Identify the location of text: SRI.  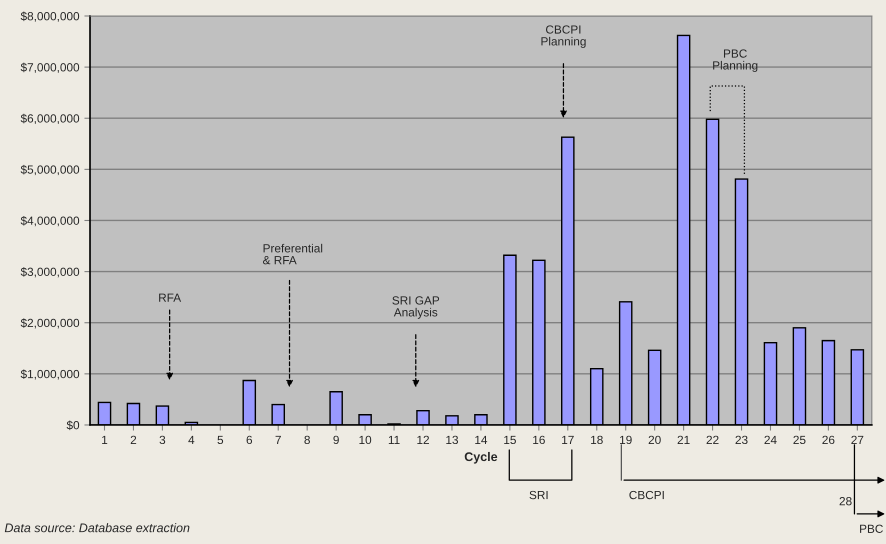
(539, 495).